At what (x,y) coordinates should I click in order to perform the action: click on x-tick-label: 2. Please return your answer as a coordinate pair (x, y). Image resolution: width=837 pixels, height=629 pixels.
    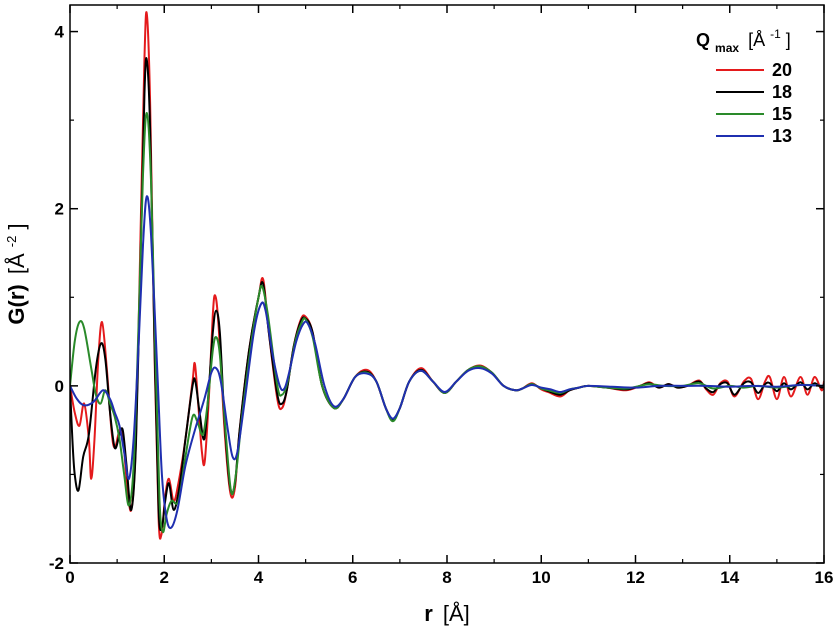
    Looking at the image, I should click on (164, 577).